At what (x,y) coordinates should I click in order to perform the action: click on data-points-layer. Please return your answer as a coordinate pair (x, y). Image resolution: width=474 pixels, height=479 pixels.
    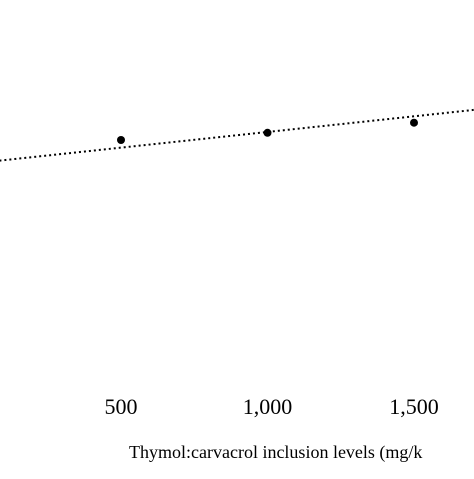
    Looking at the image, I should click on (267, 131).